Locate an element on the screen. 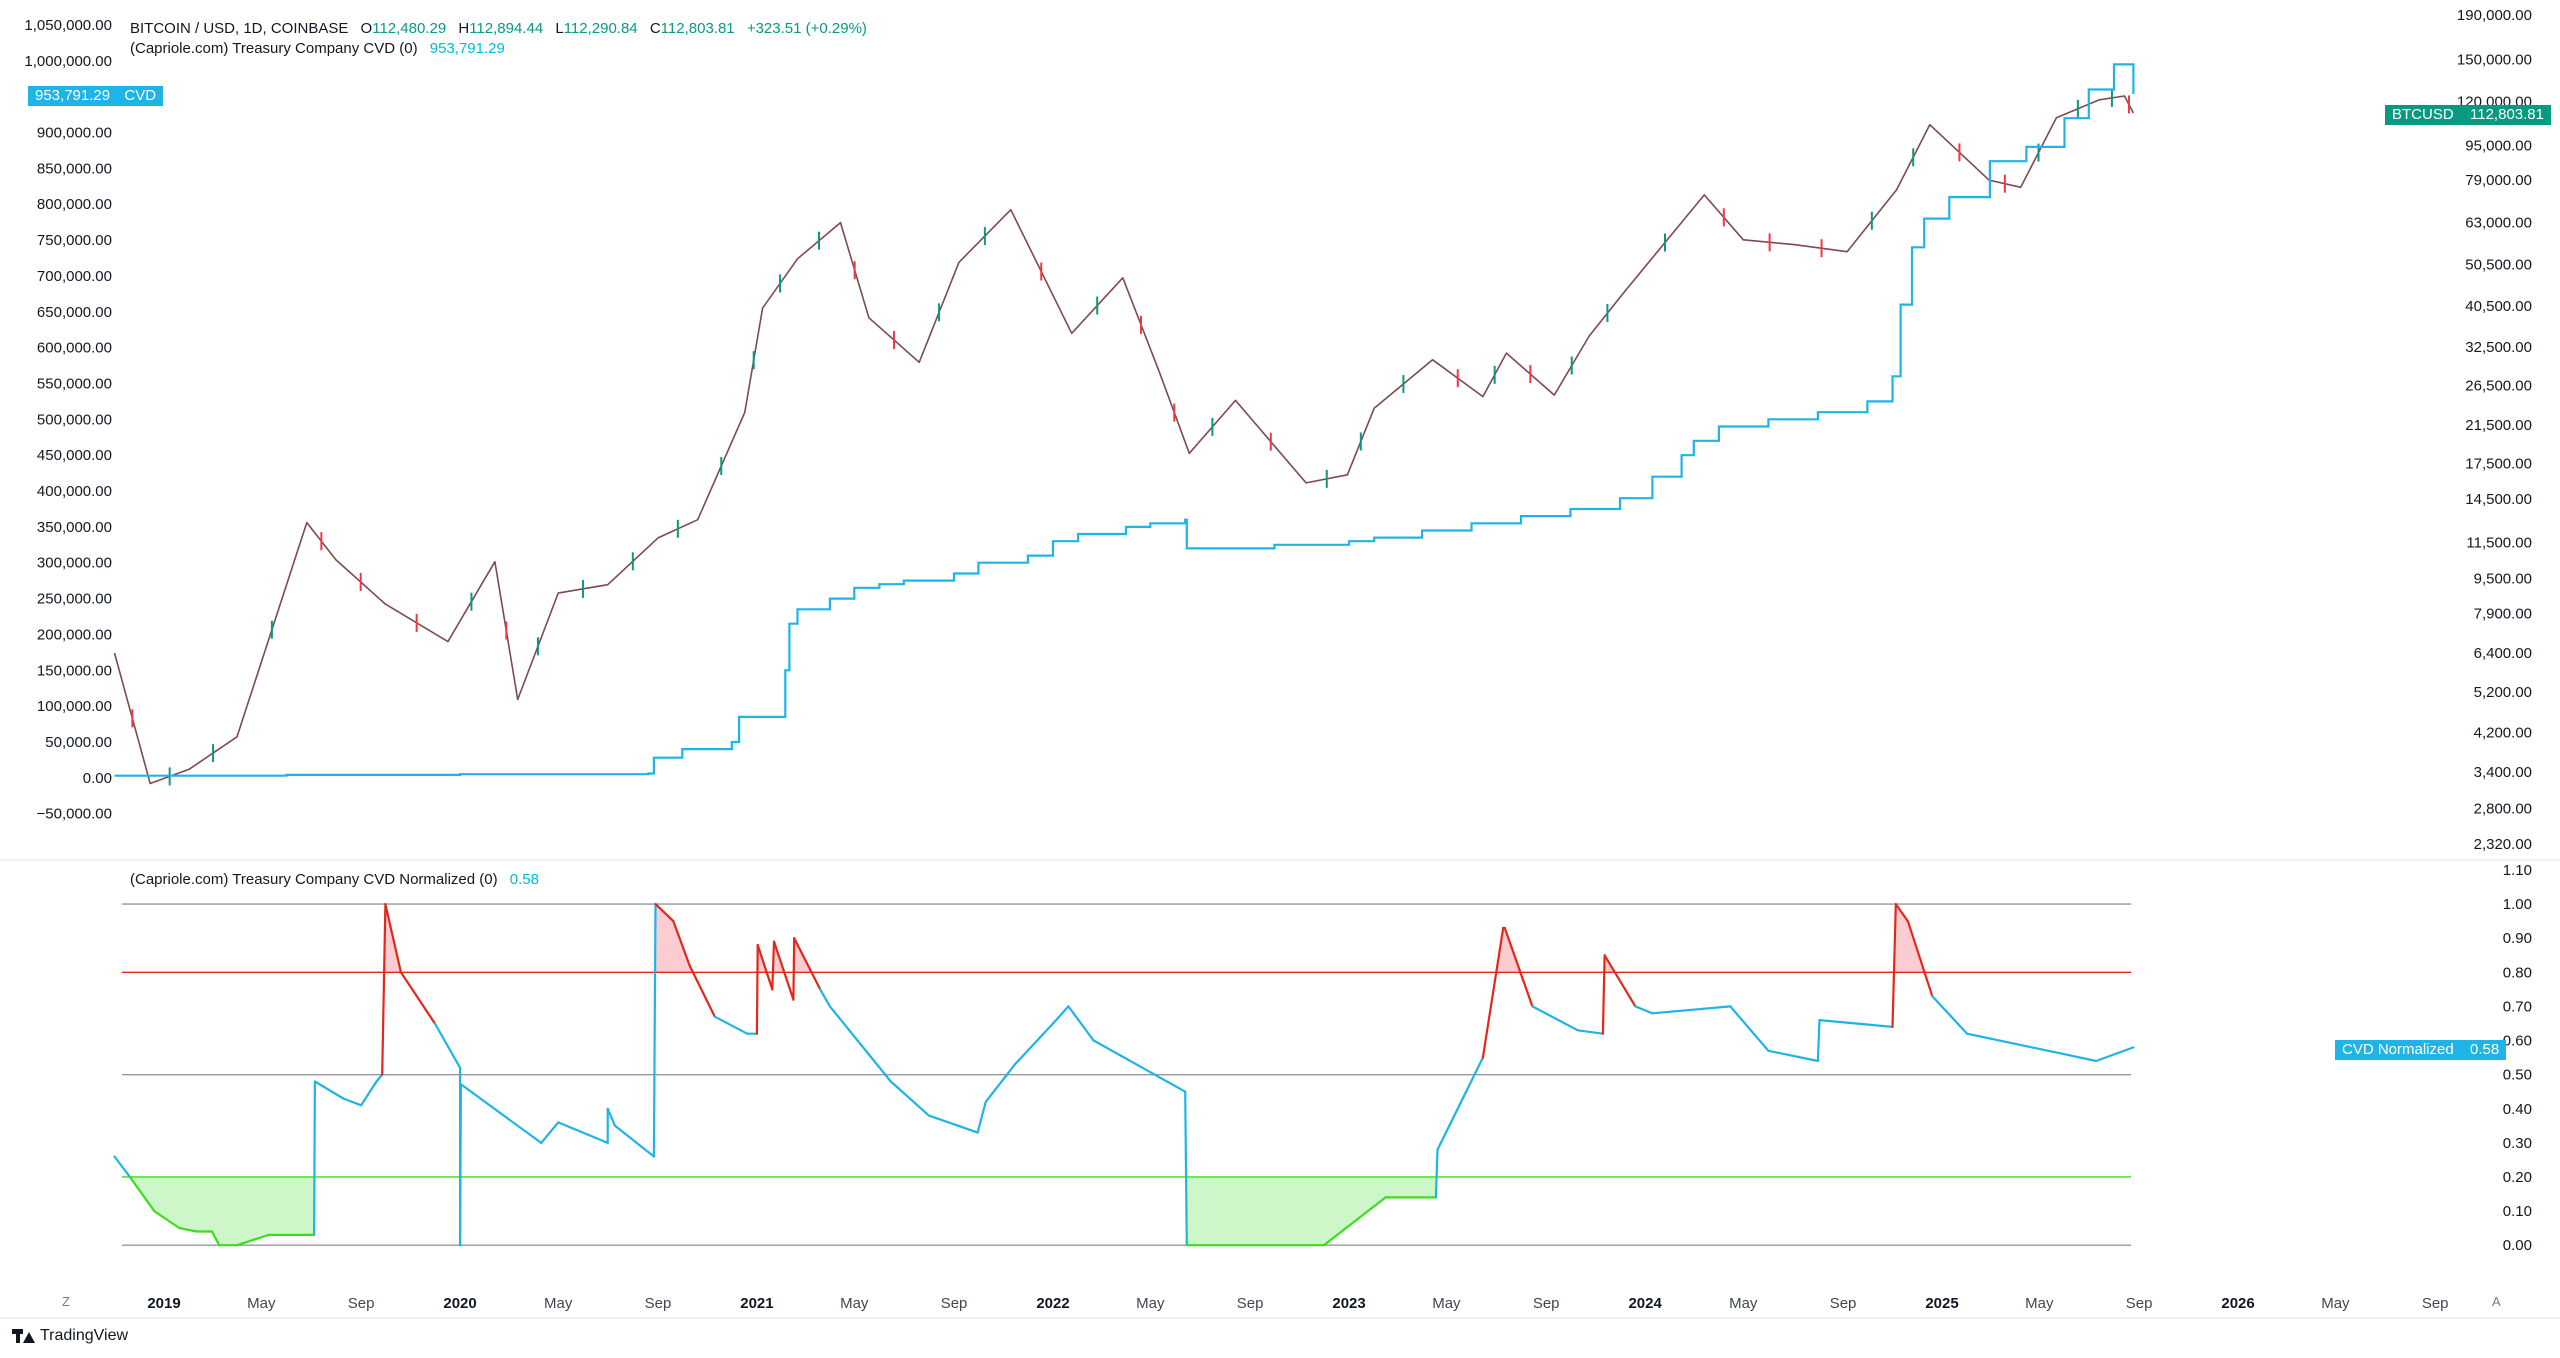 The height and width of the screenshot is (1358, 2560). cvd-value-tag: 953,791.29 CVD is located at coordinates (96, 96).